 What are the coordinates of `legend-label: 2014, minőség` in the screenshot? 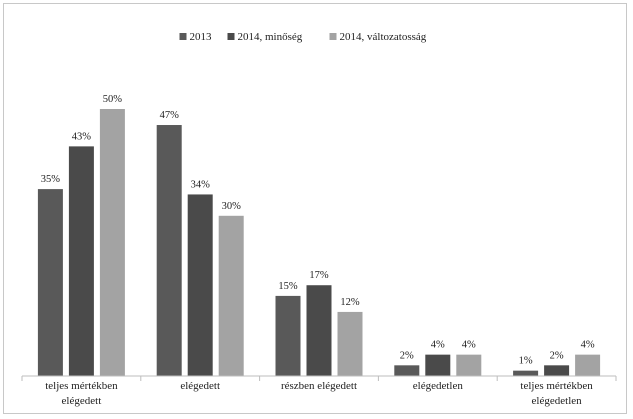 It's located at (270, 37).